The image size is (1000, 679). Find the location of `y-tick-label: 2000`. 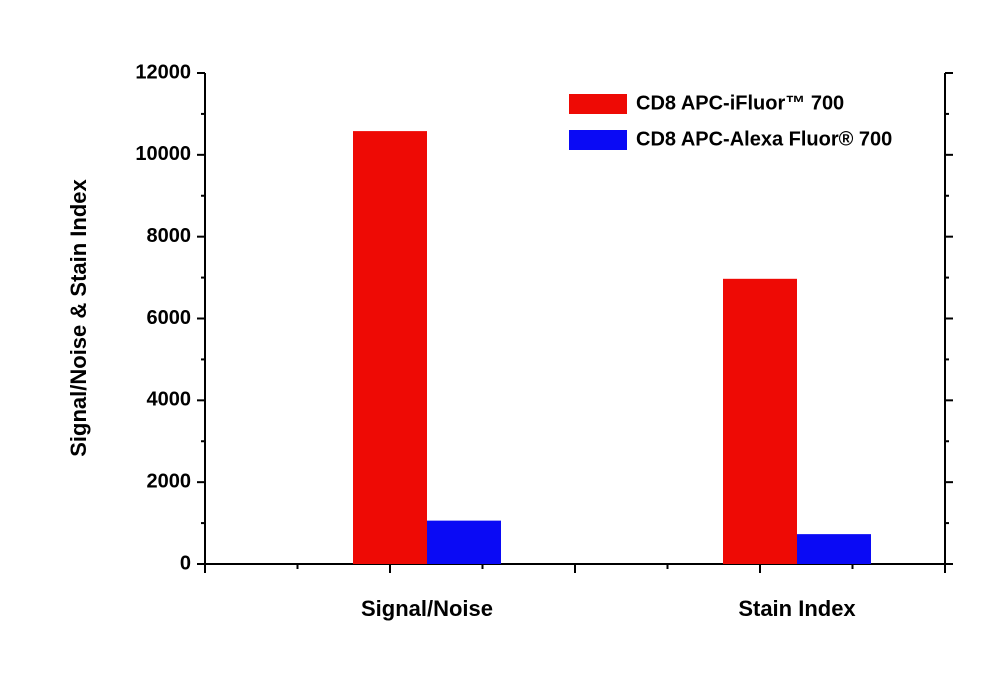

y-tick-label: 2000 is located at coordinates (169, 481).